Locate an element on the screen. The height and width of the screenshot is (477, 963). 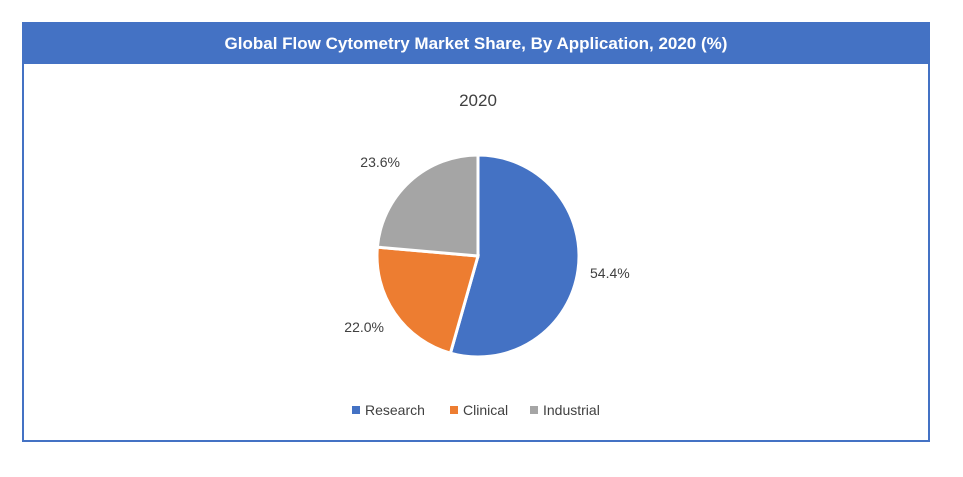
pie-slices is located at coordinates (478, 256).